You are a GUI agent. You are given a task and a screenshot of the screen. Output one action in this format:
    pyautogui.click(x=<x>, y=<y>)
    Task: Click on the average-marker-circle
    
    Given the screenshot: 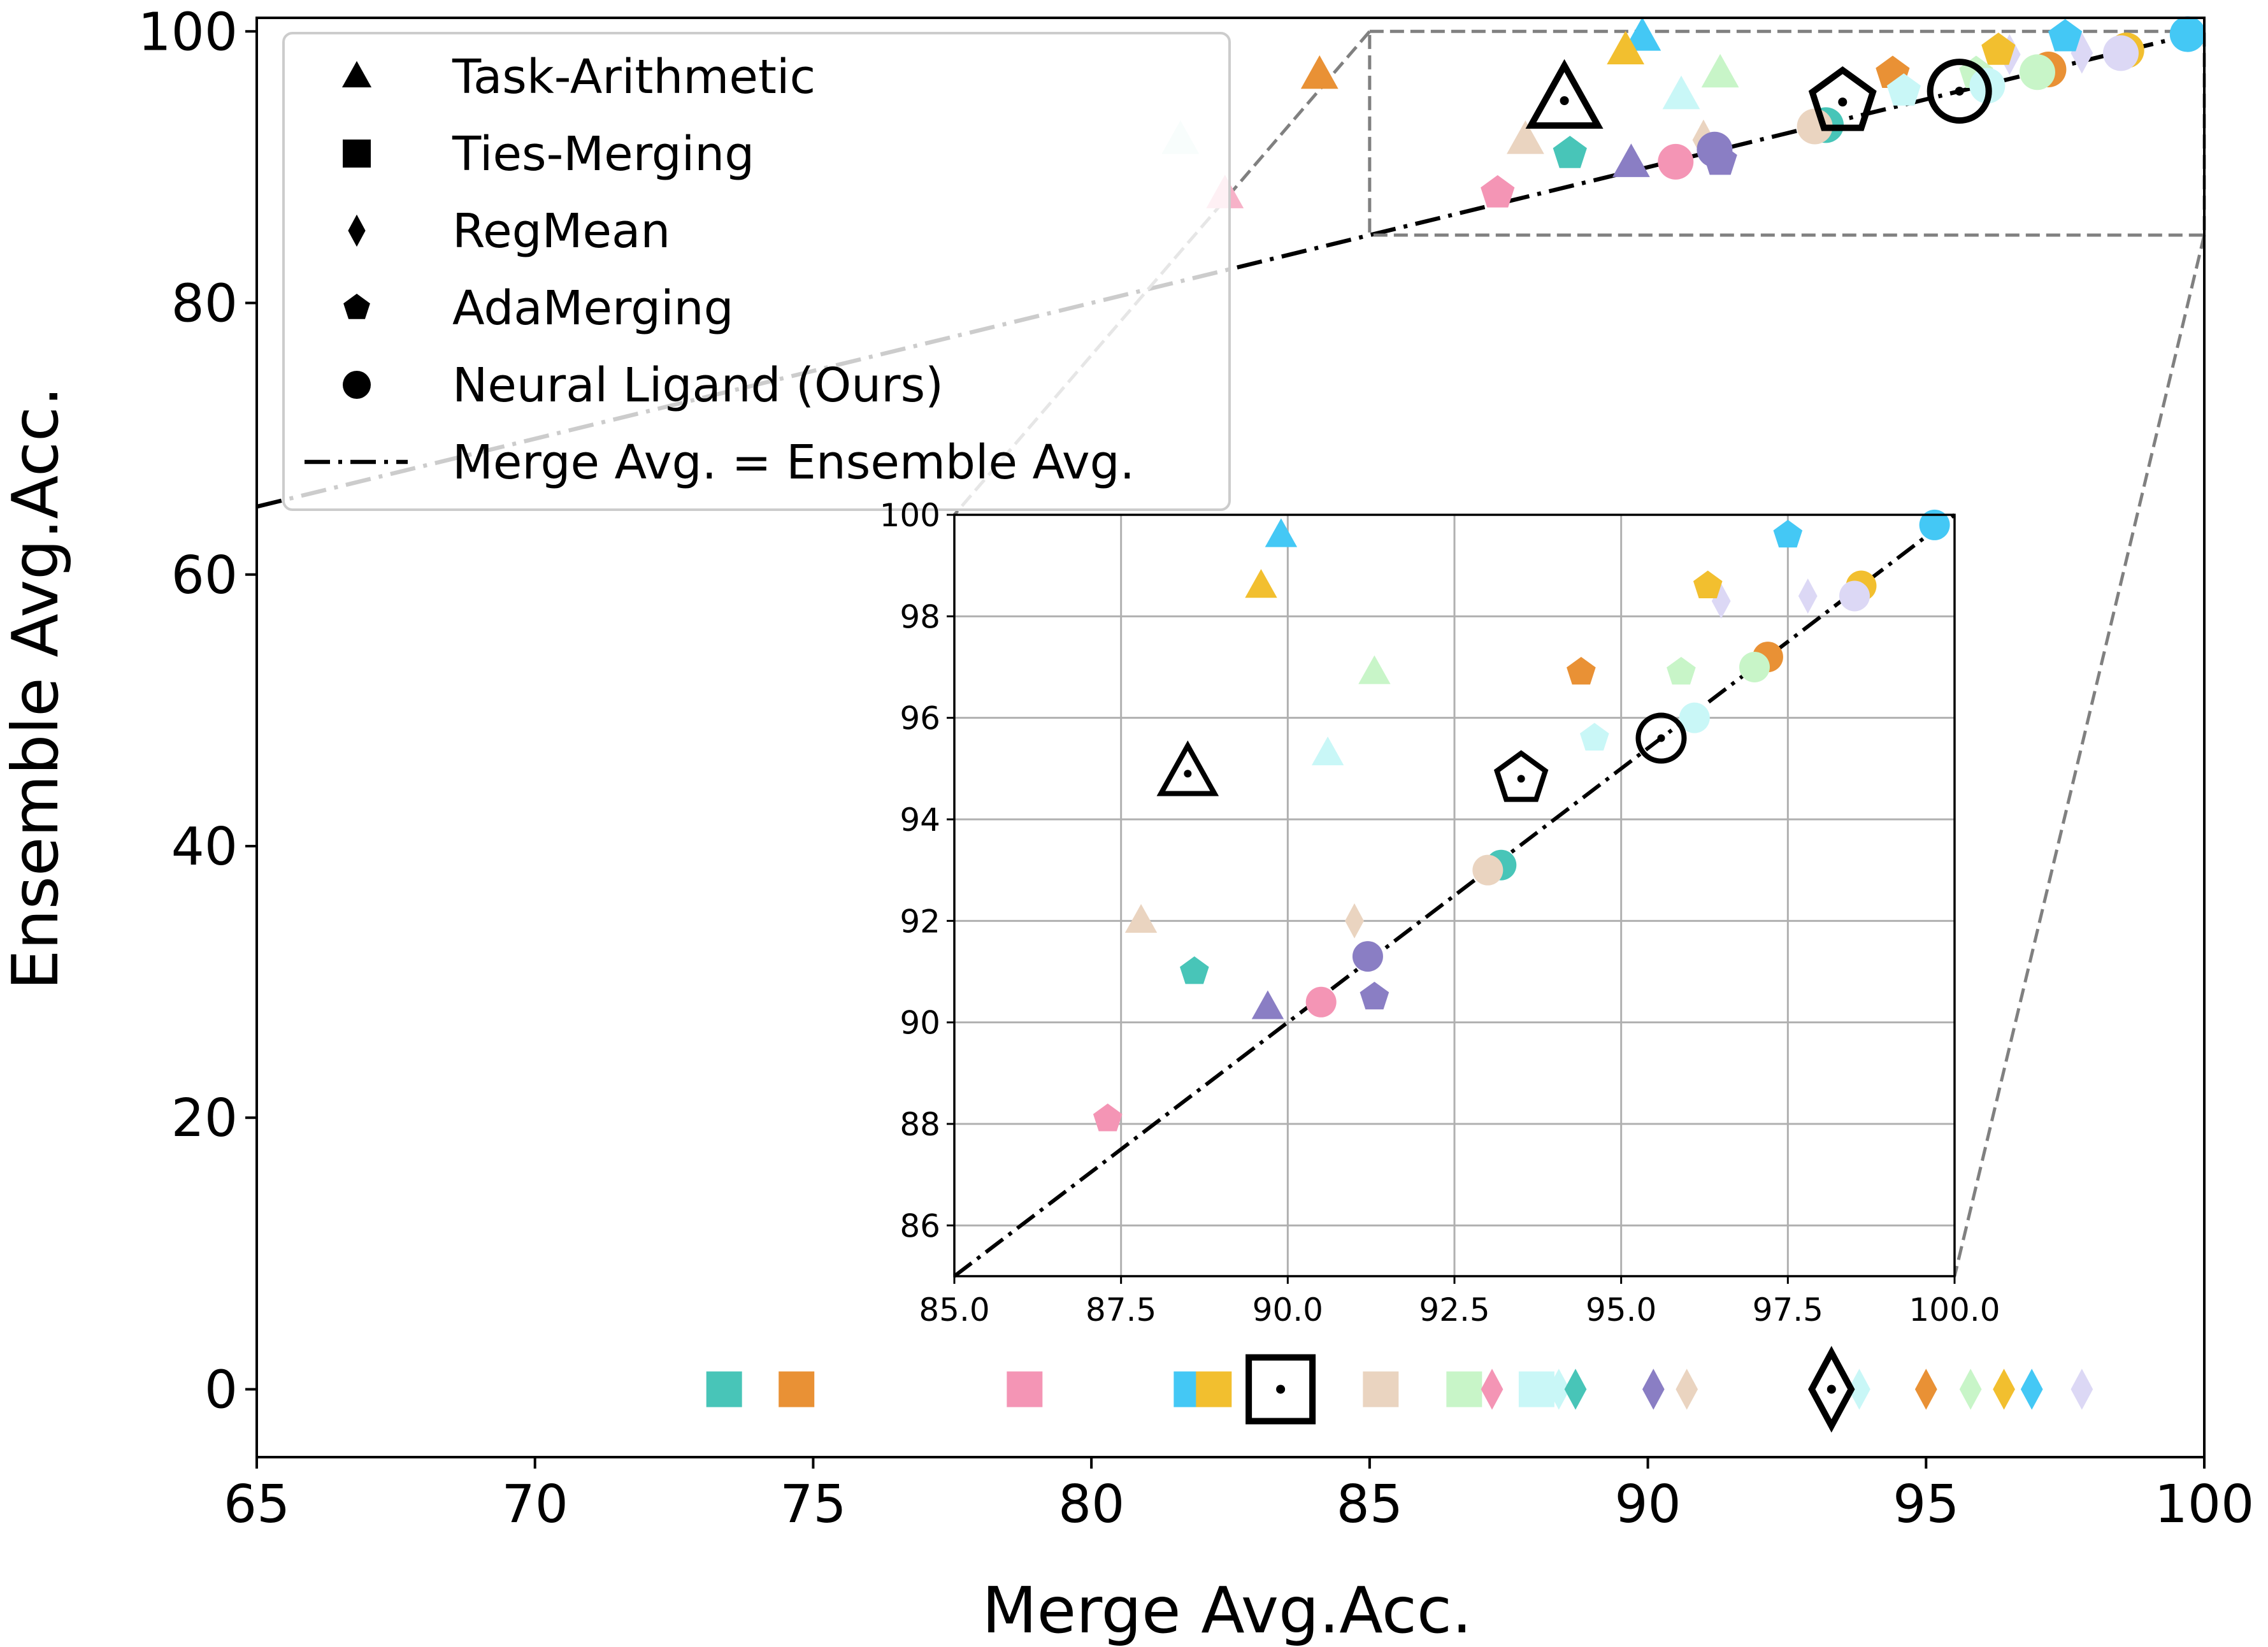 What is the action you would take?
    pyautogui.click(x=1959, y=92)
    